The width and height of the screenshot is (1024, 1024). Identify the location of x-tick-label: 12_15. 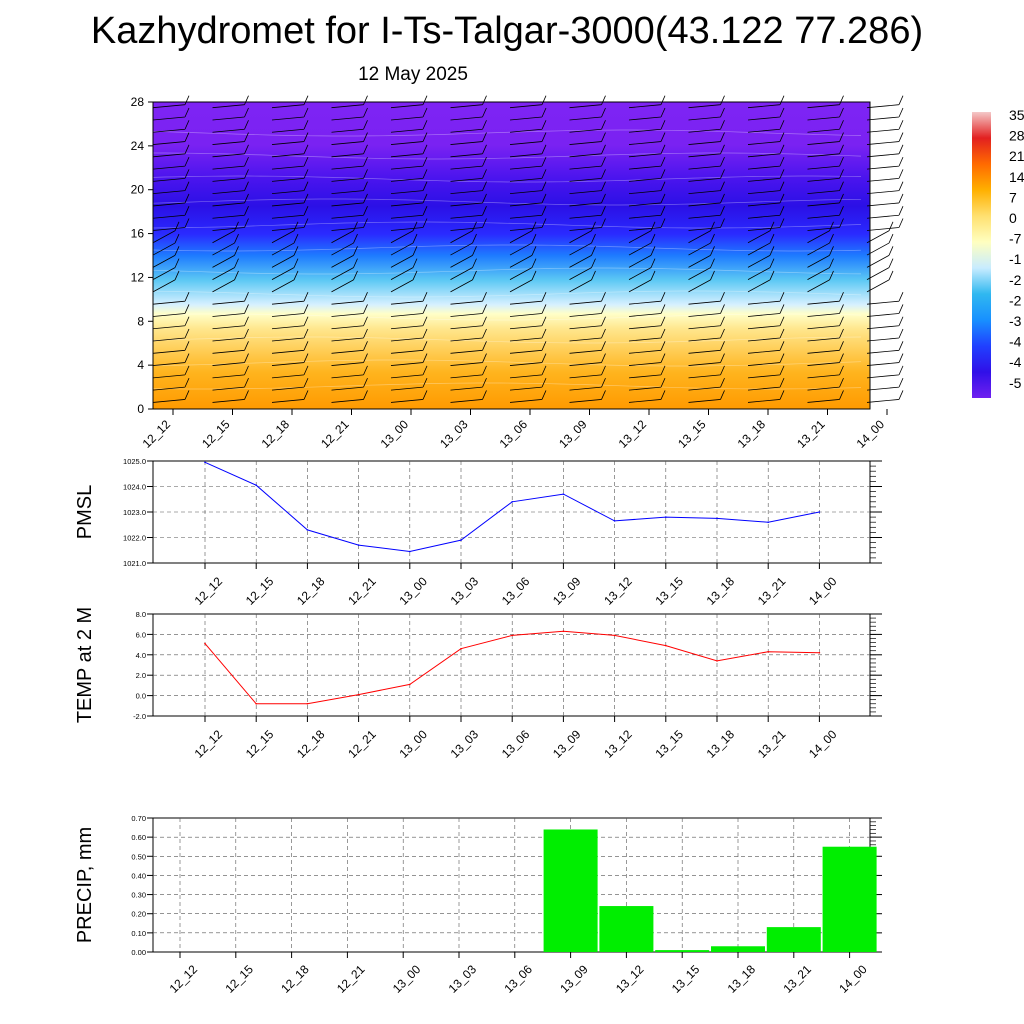
(216, 434).